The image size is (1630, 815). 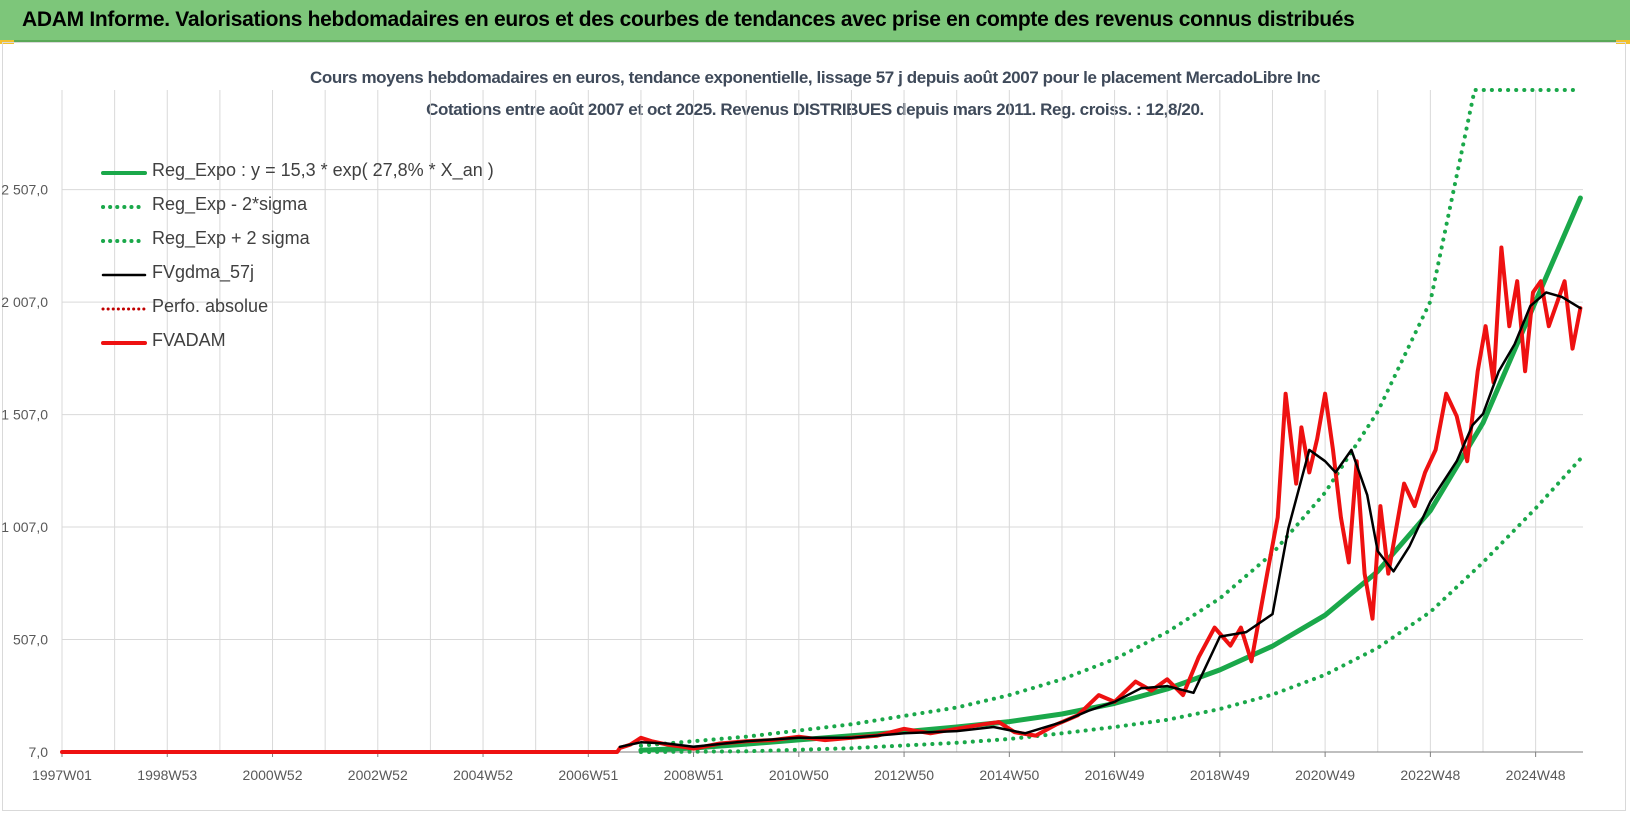 I want to click on x-tick-label: 2014W50, so click(x=1009, y=775).